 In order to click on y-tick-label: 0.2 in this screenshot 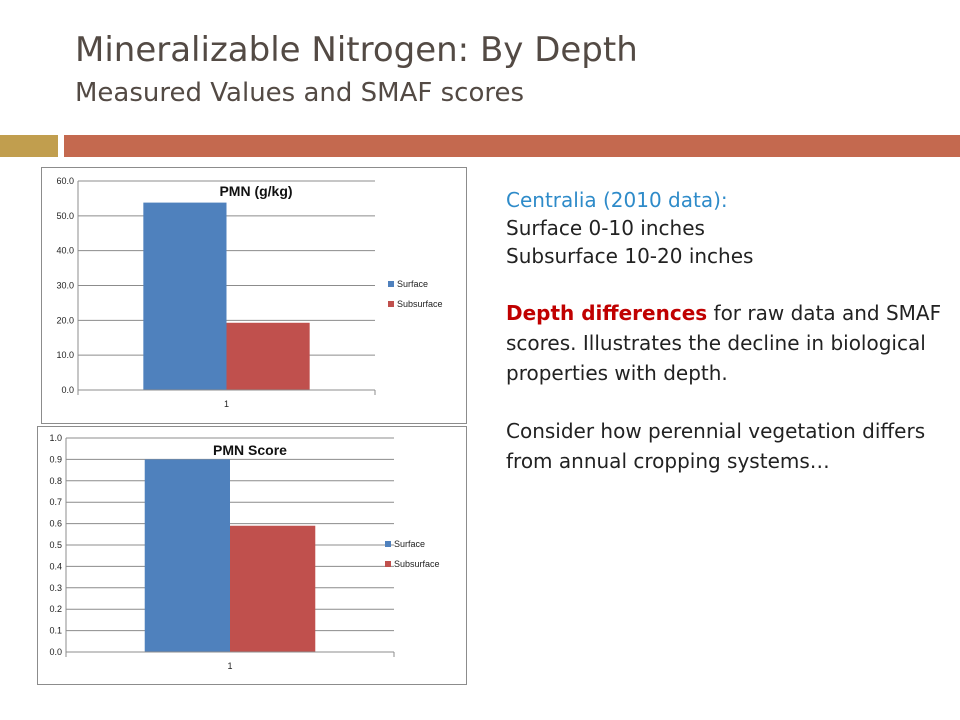, I will do `click(55, 609)`.